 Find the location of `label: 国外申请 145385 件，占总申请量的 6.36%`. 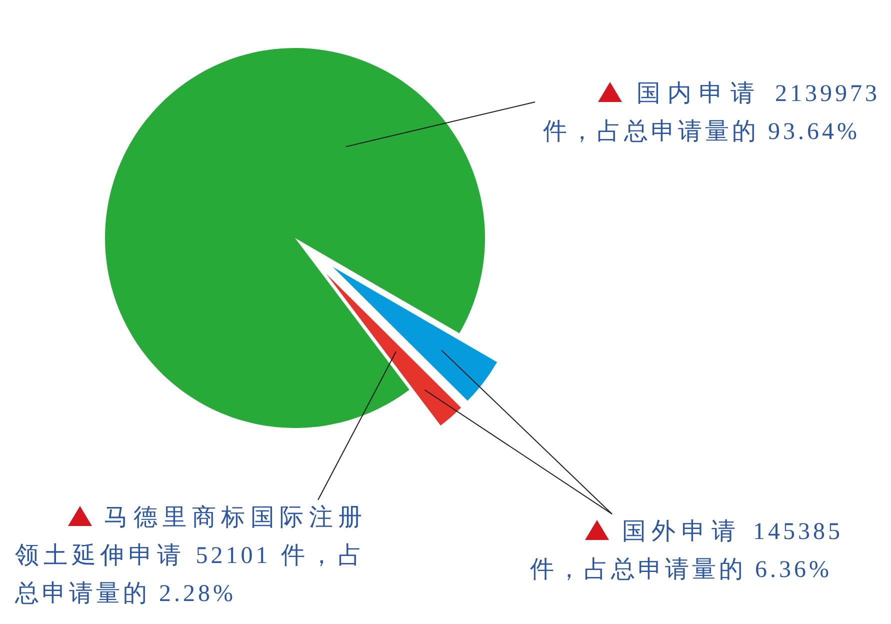

label: 国外申请 145385 件，占总申请量的 6.36% is located at coordinates (686, 551).